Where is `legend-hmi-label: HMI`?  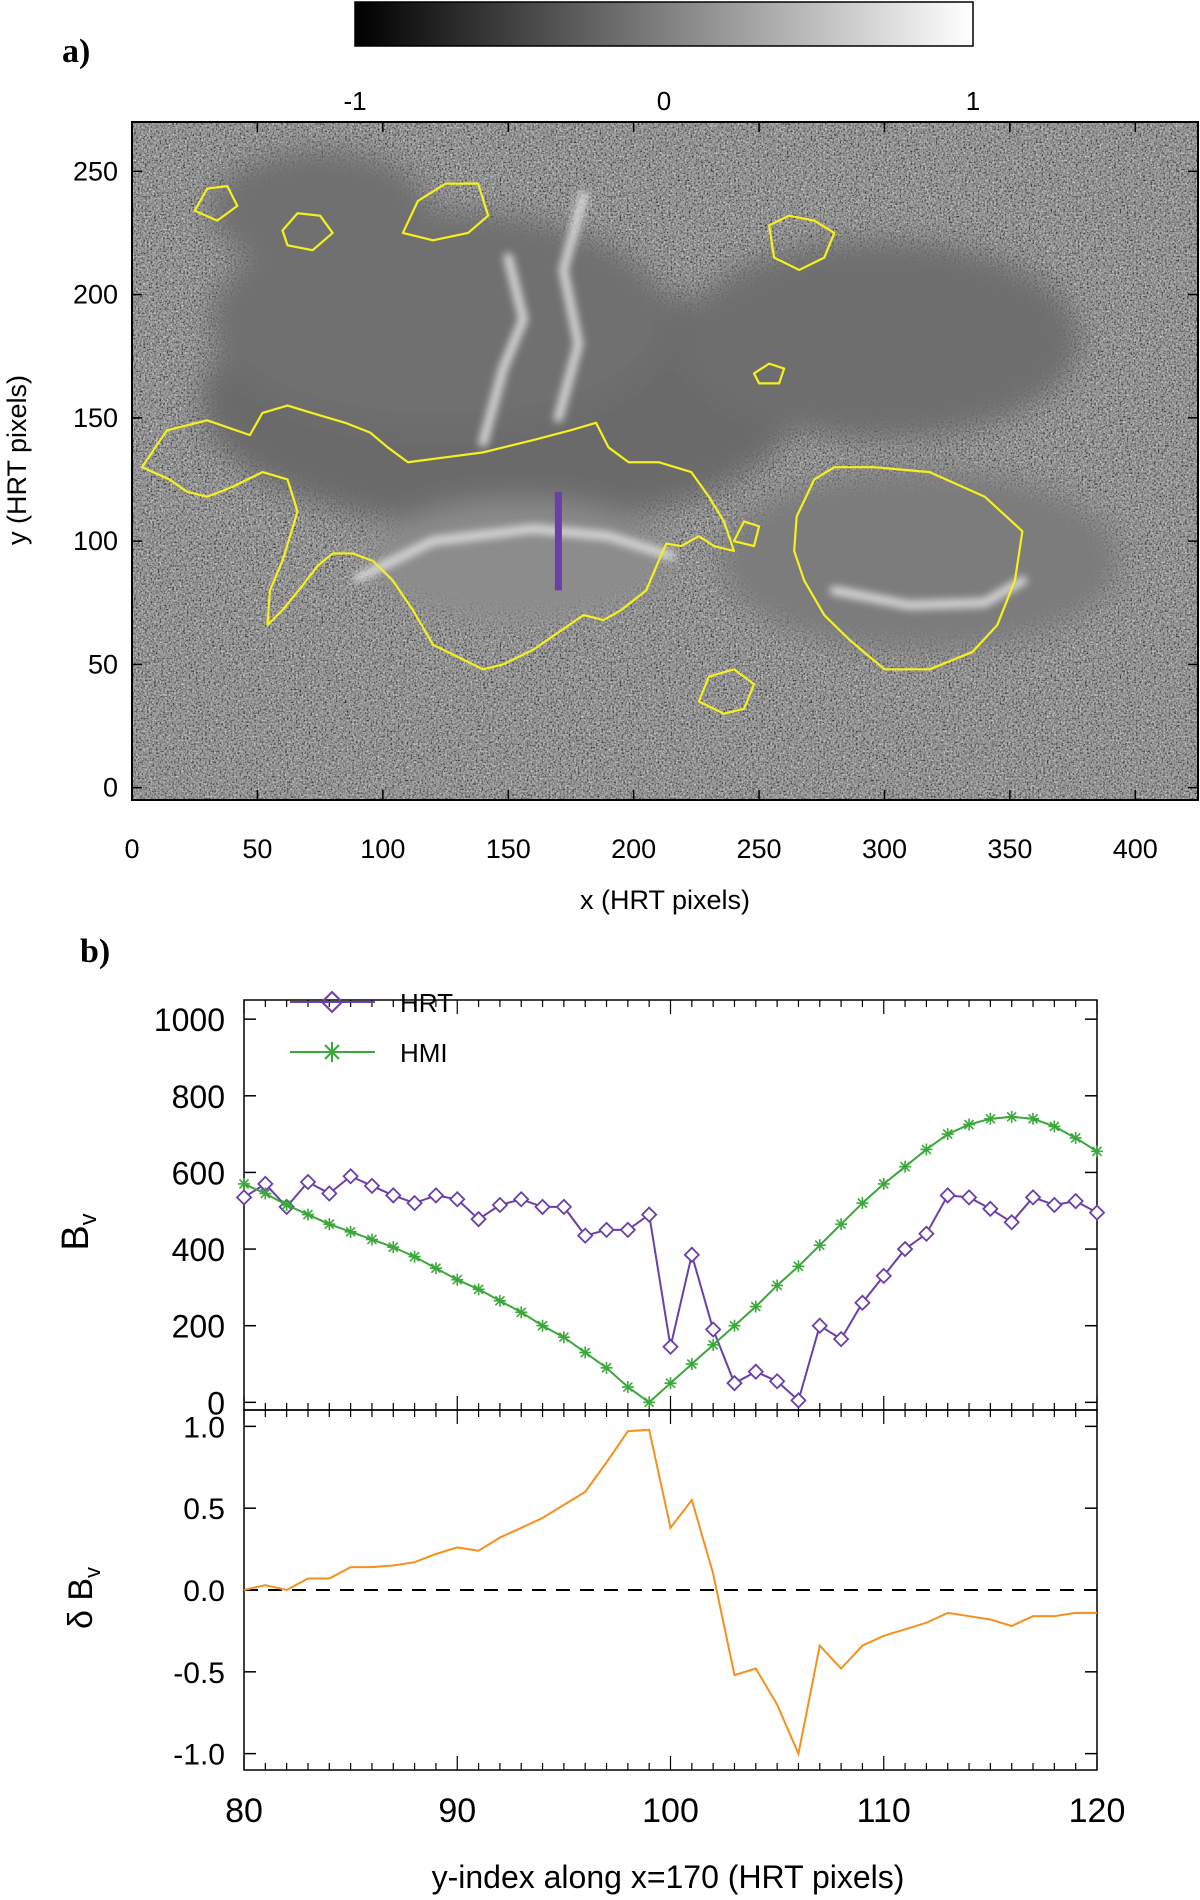
legend-hmi-label: HMI is located at coordinates (424, 1053).